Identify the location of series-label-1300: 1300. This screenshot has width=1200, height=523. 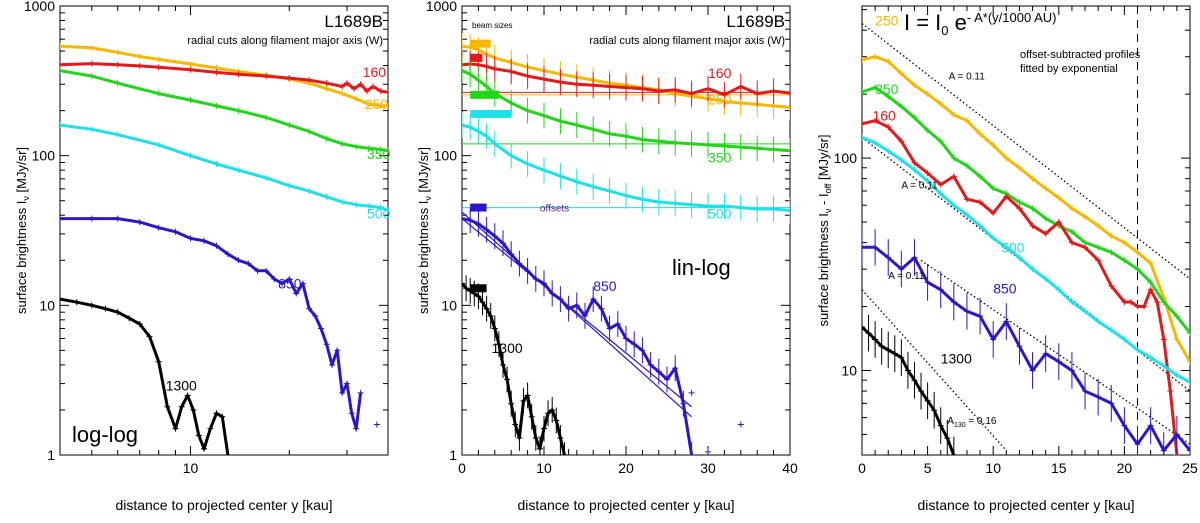
(507, 348).